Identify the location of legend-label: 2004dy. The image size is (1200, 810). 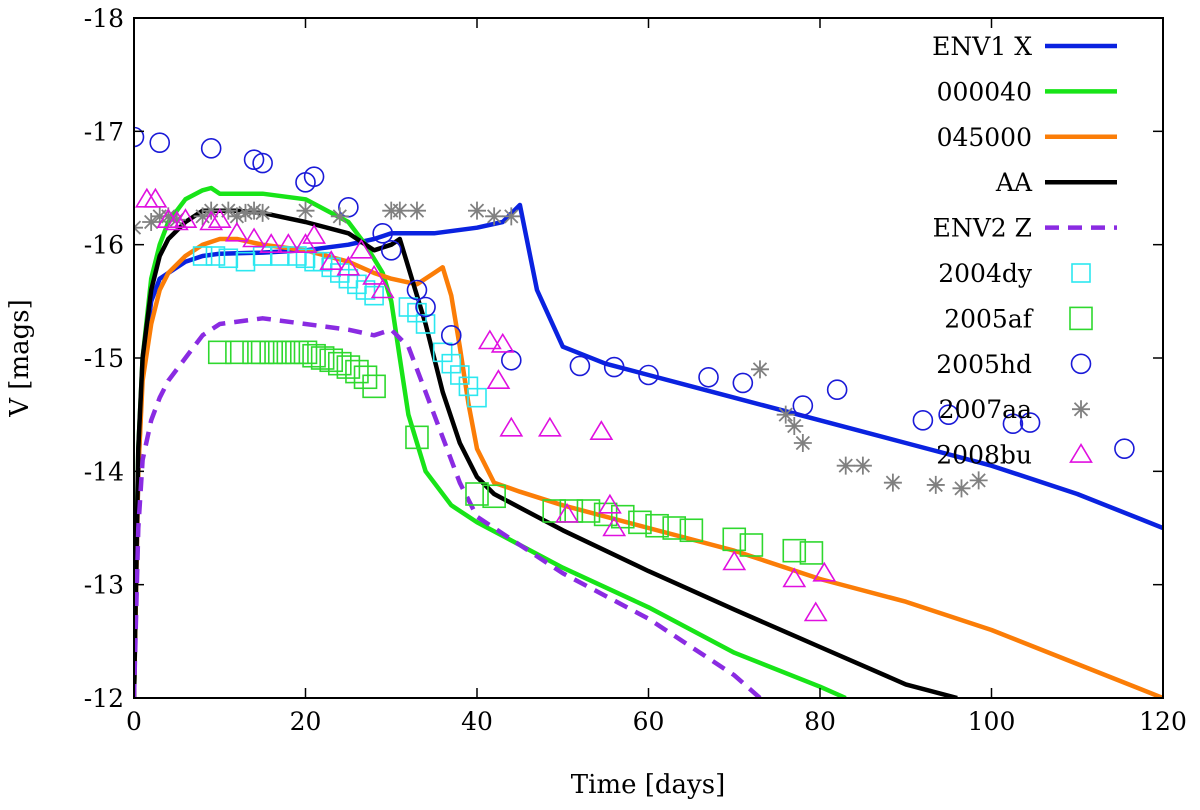
(985, 273).